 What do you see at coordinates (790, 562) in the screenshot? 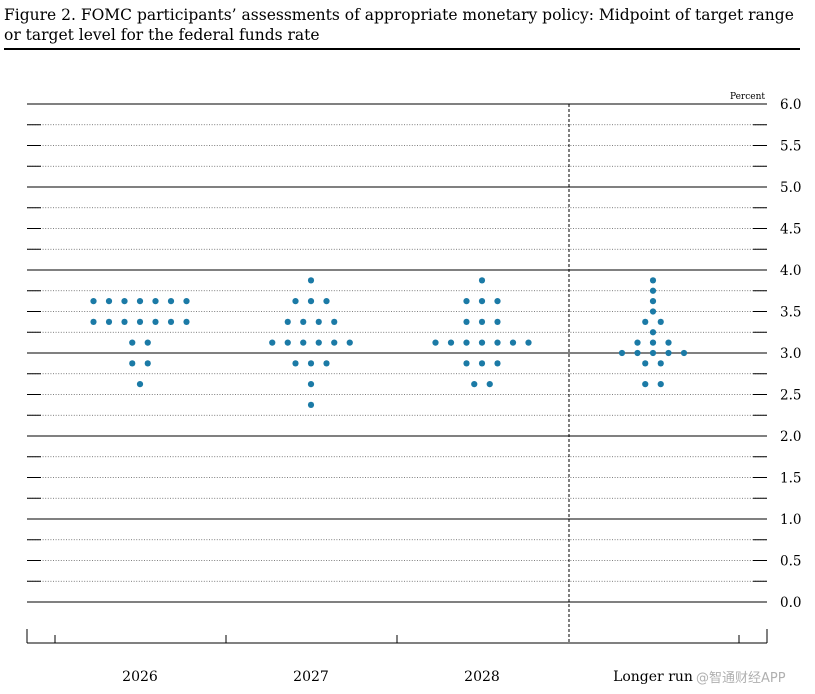
I see `y-tick-label: 0.5` at bounding box center [790, 562].